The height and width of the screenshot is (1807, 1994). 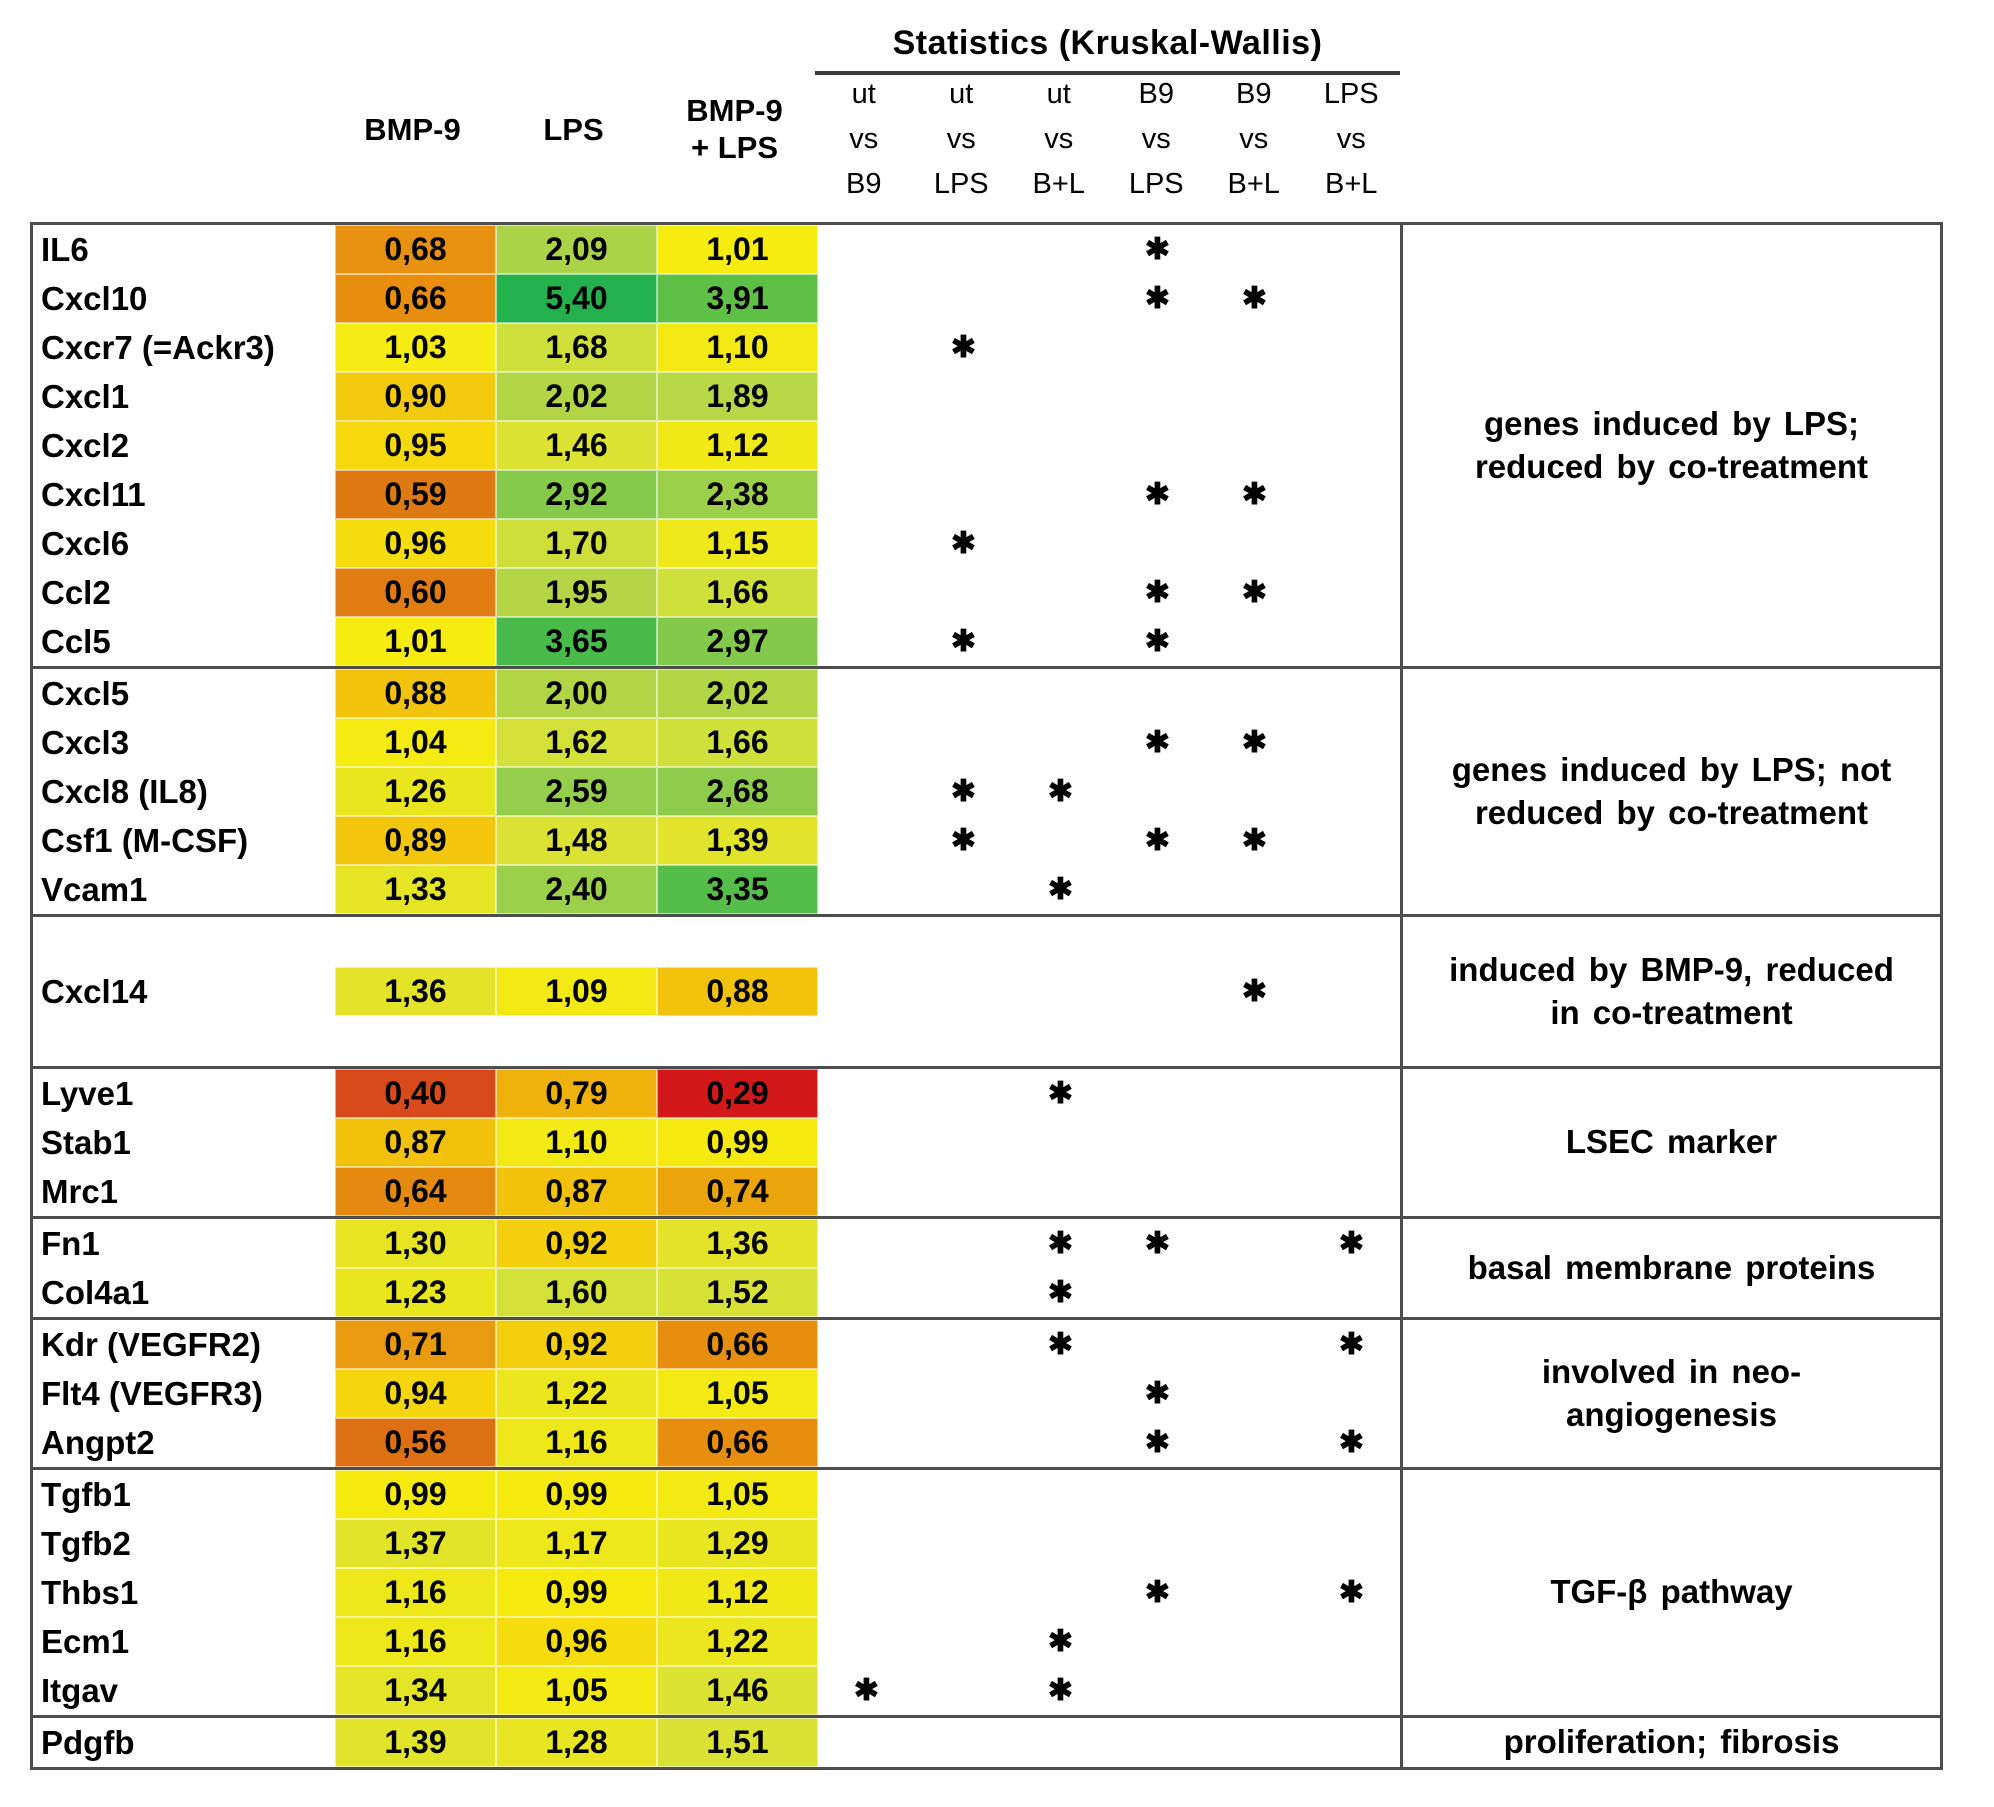 I want to click on value-cell: 2,40, so click(x=576, y=889).